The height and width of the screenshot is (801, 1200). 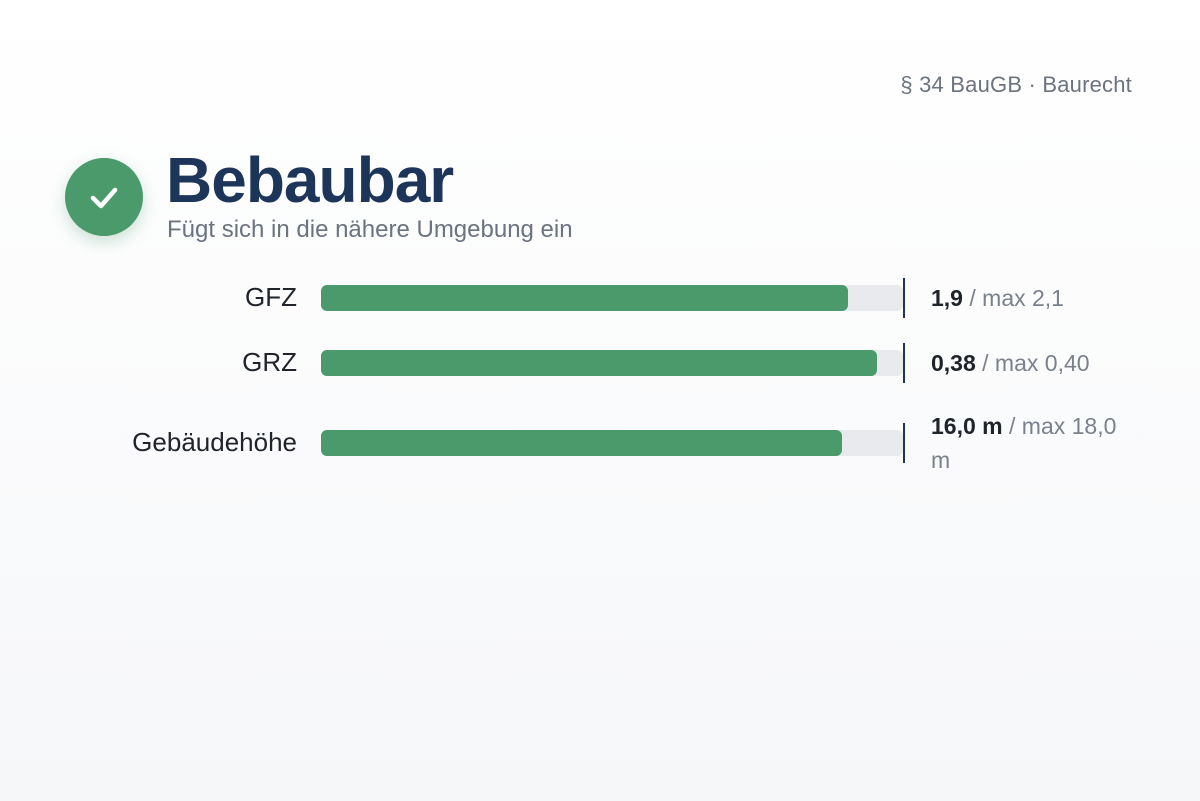 What do you see at coordinates (370, 229) in the screenshot?
I see `status-subtitle: Fügt sich in die nähere Umgebung ein` at bounding box center [370, 229].